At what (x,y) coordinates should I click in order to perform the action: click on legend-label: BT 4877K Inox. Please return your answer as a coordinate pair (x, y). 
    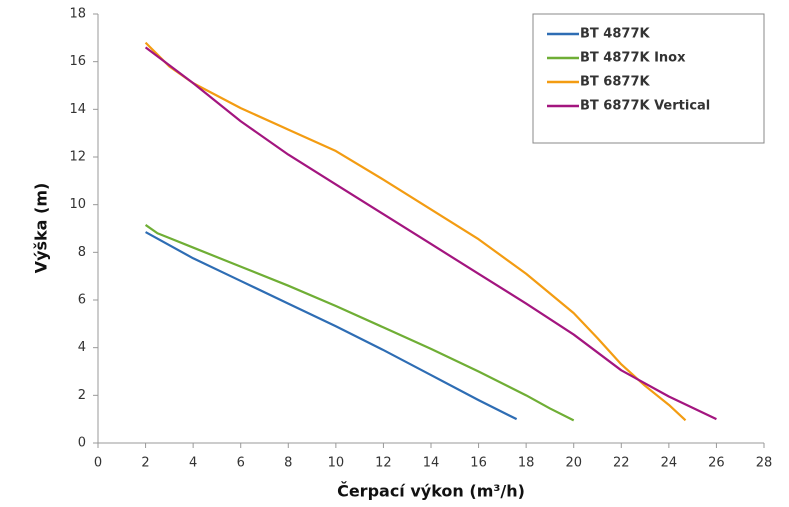
    Looking at the image, I should click on (633, 58).